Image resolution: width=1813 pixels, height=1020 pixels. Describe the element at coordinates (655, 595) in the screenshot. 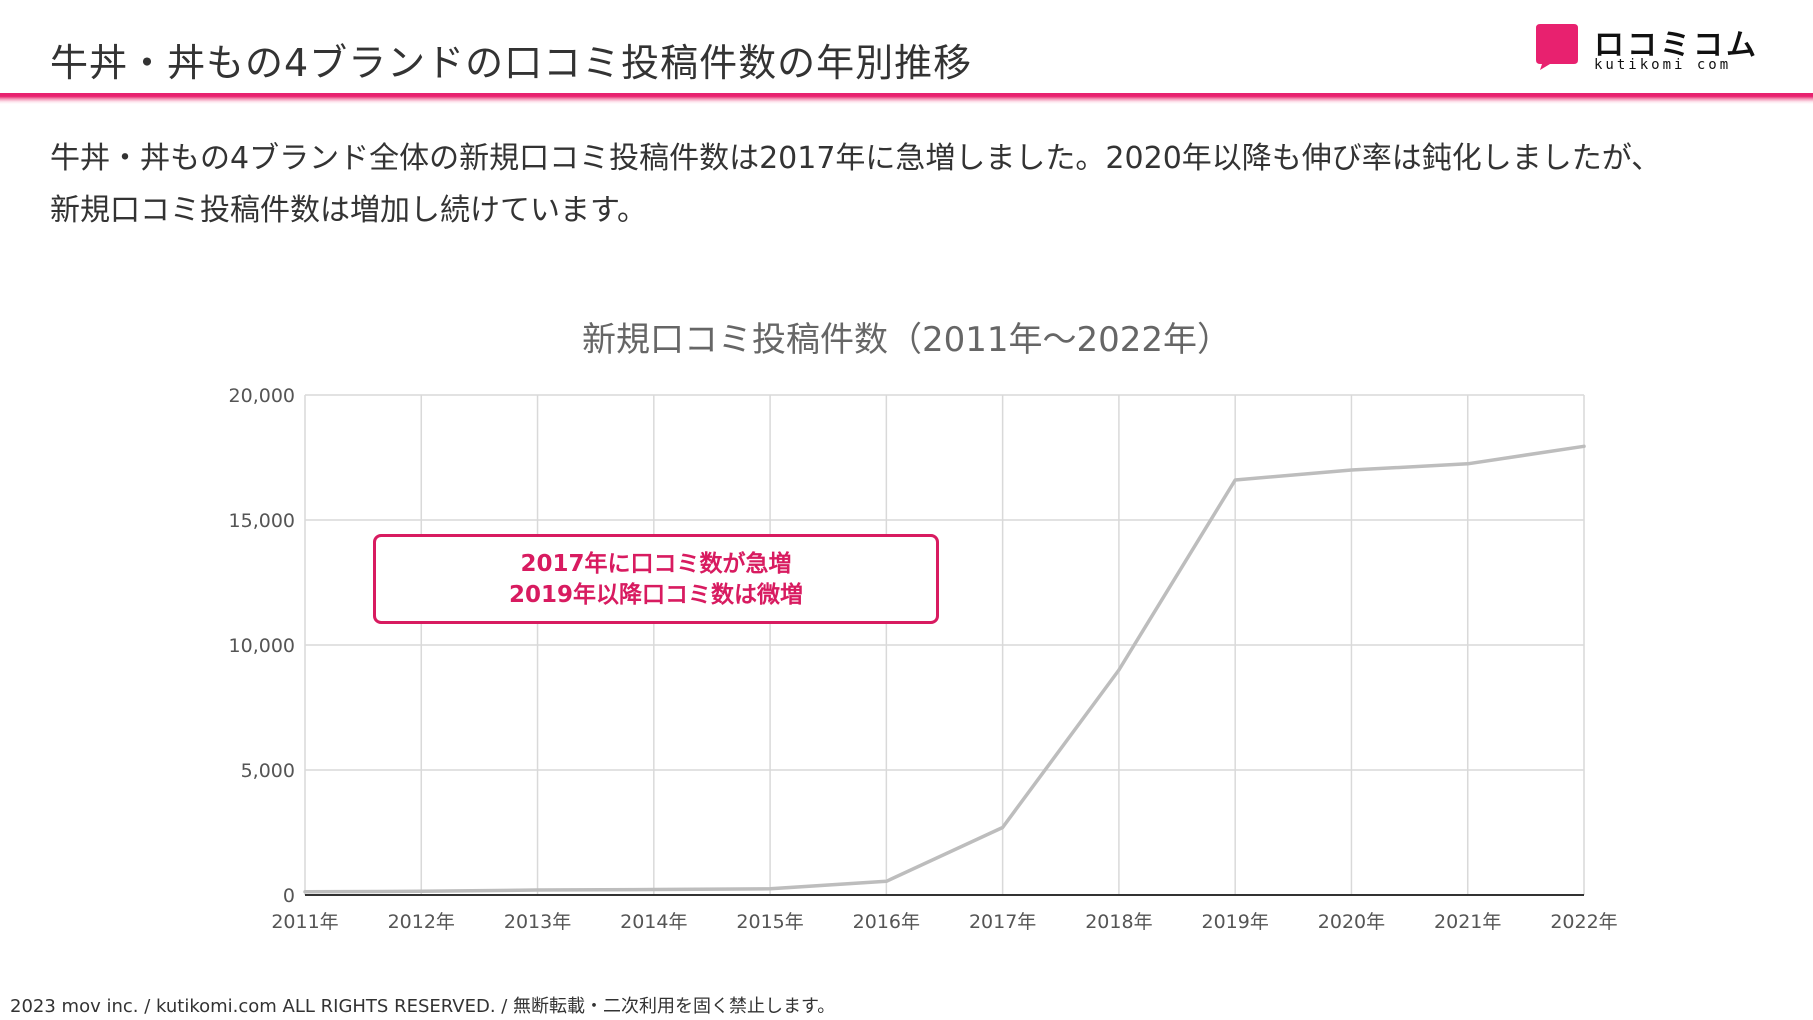

I see `callout-line-2: 2019年以降口コミ数は微増` at that location.